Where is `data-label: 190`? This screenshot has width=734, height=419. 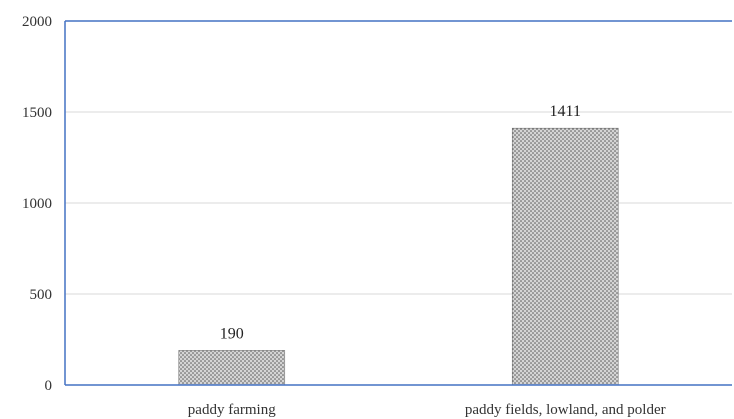 data-label: 190 is located at coordinates (232, 333).